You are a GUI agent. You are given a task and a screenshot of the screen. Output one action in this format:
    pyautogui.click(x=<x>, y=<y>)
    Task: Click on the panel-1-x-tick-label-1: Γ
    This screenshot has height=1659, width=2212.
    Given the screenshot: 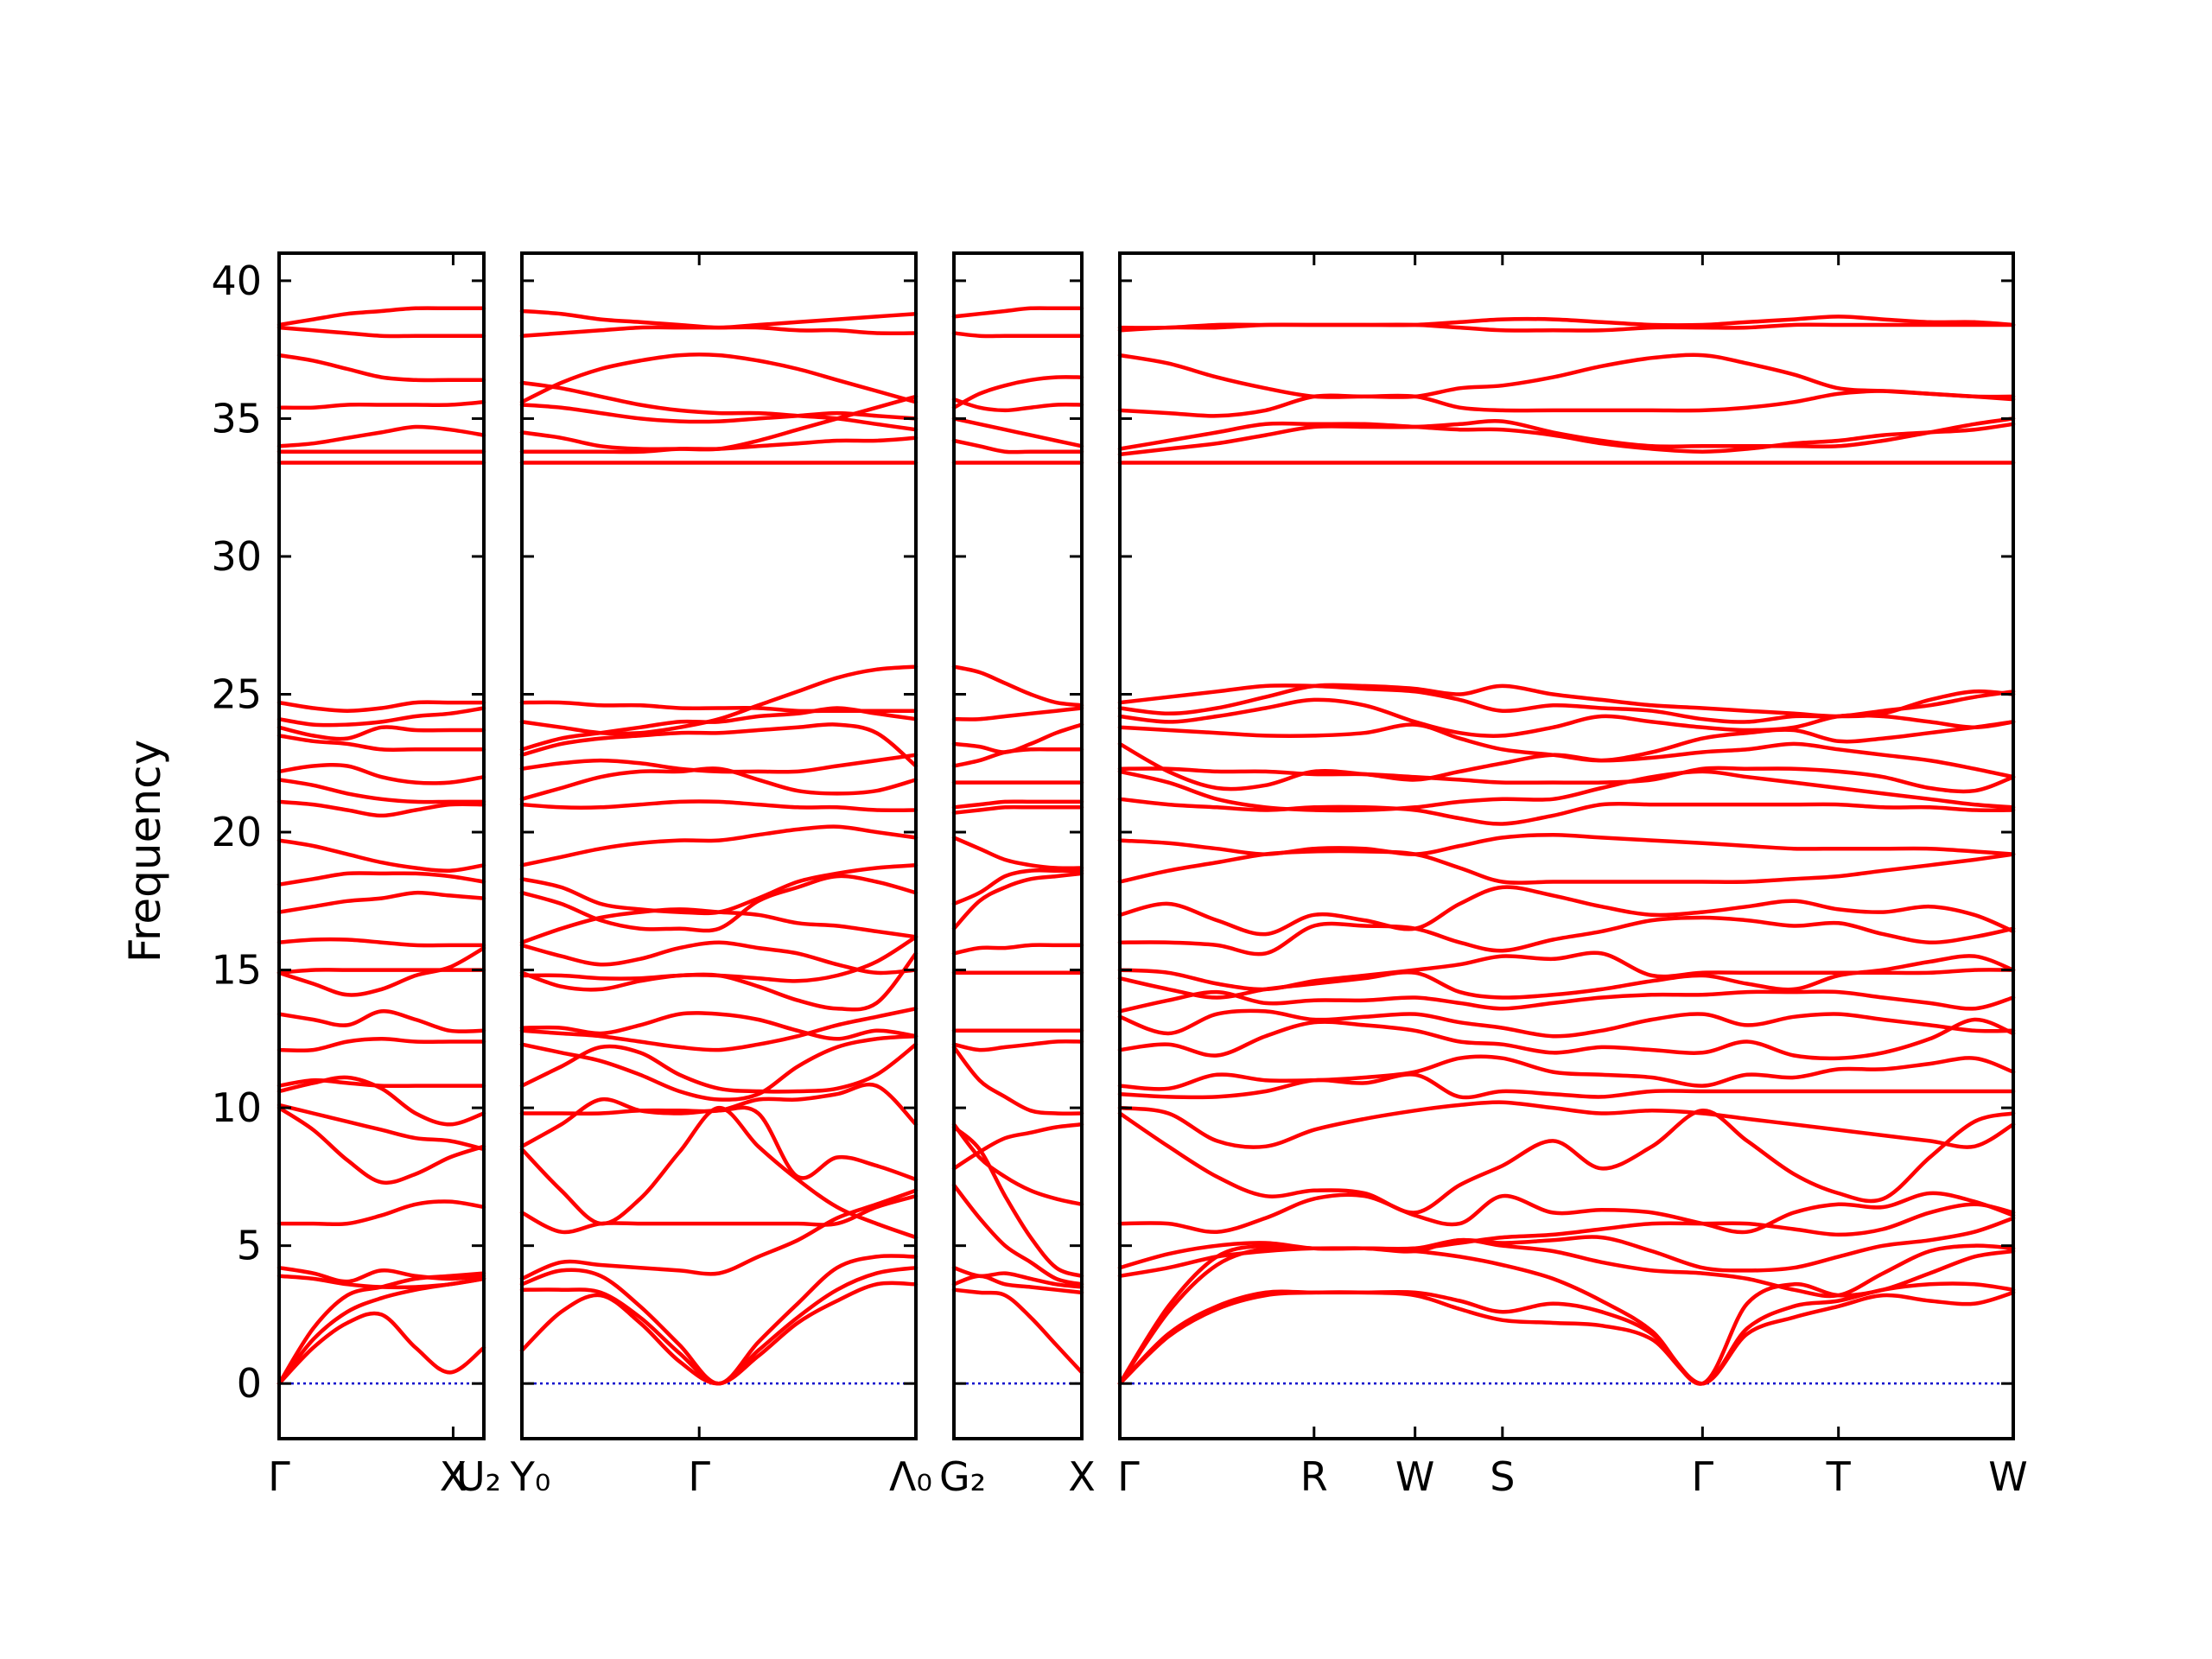 What is the action you would take?
    pyautogui.click(x=279, y=1476)
    